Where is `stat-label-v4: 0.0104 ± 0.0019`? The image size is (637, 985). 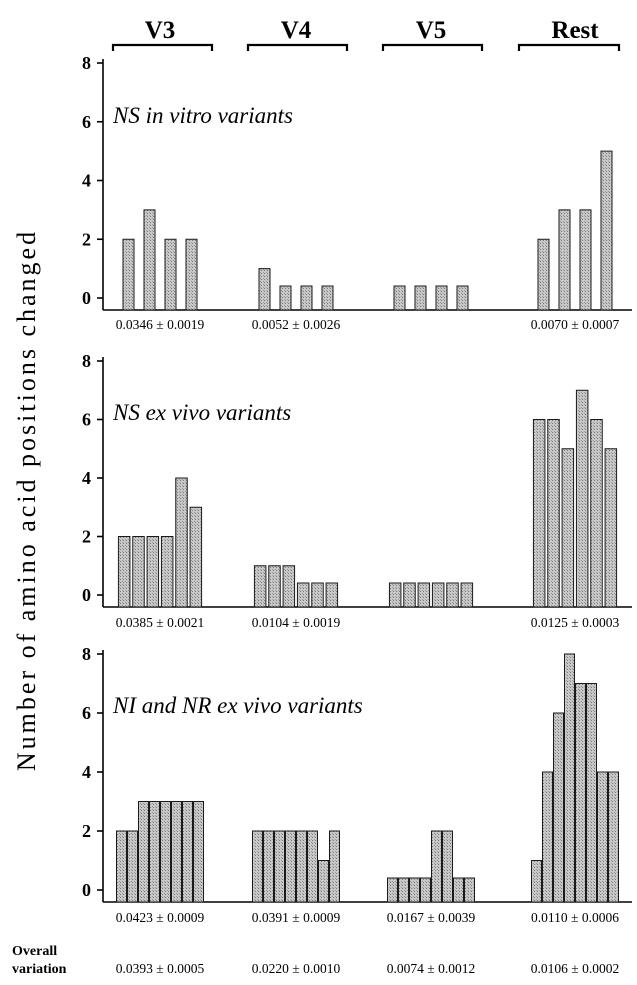 stat-label-v4: 0.0104 ± 0.0019 is located at coordinates (296, 622).